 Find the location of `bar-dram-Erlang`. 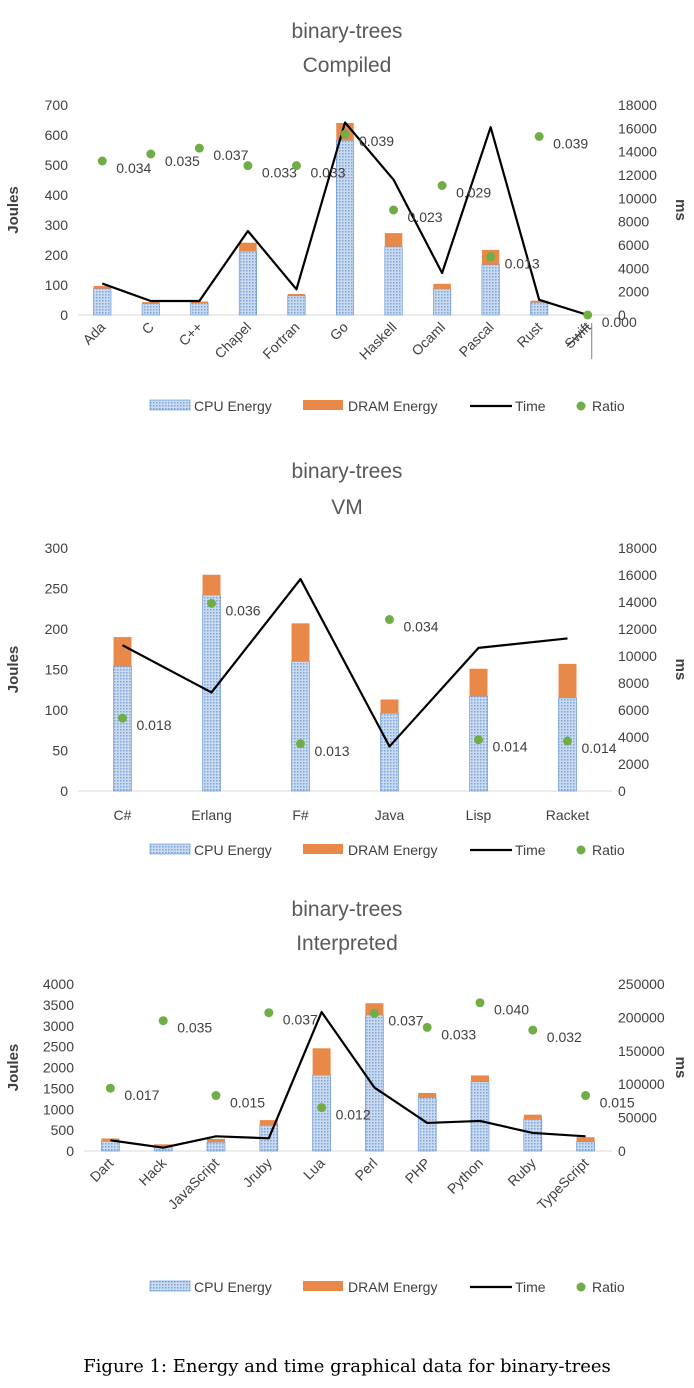

bar-dram-Erlang is located at coordinates (211, 584).